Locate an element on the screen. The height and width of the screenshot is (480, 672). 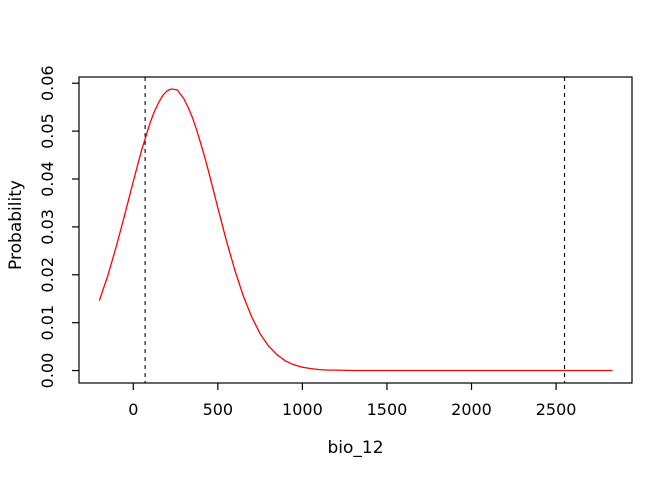
y-tick-label: 0.03 is located at coordinates (47, 227).